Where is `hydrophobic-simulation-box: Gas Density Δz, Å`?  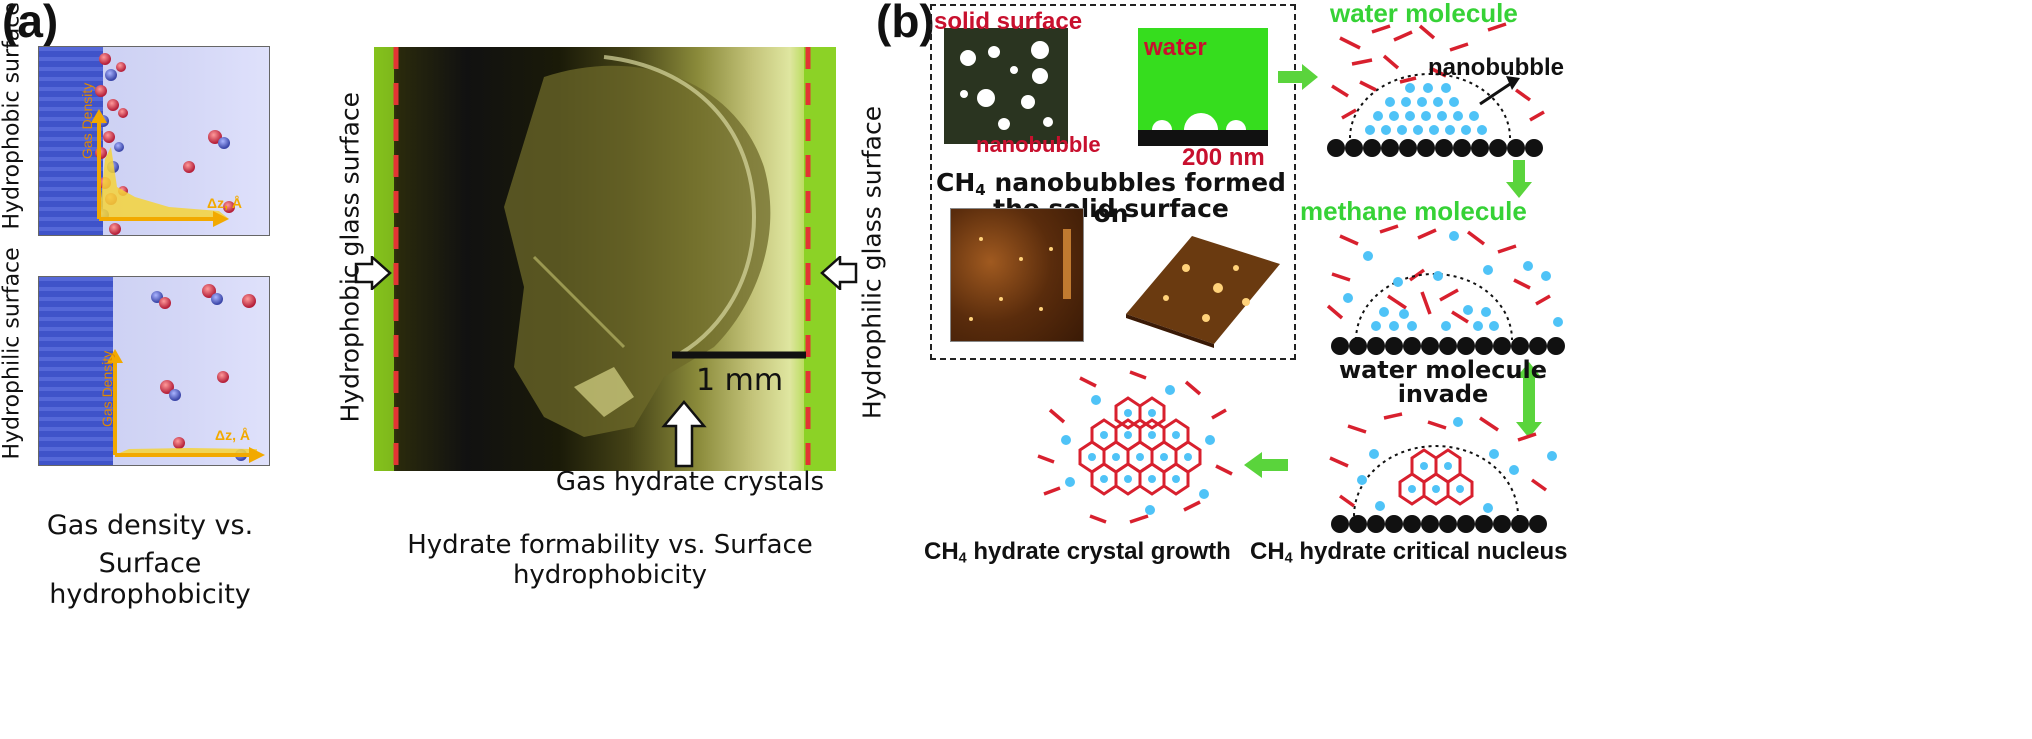 hydrophobic-simulation-box: Gas Density Δz, Å is located at coordinates (154, 141).